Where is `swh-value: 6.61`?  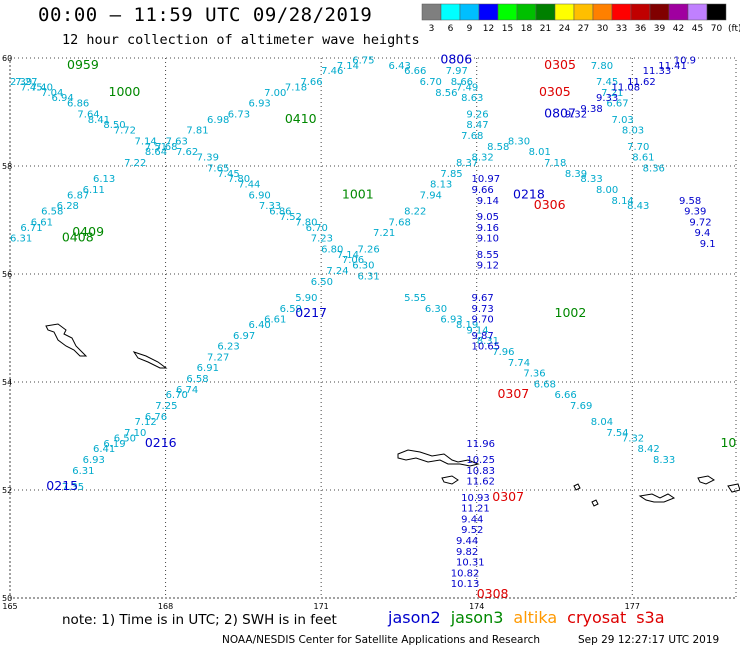
swh-value: 6.61 is located at coordinates (275, 320).